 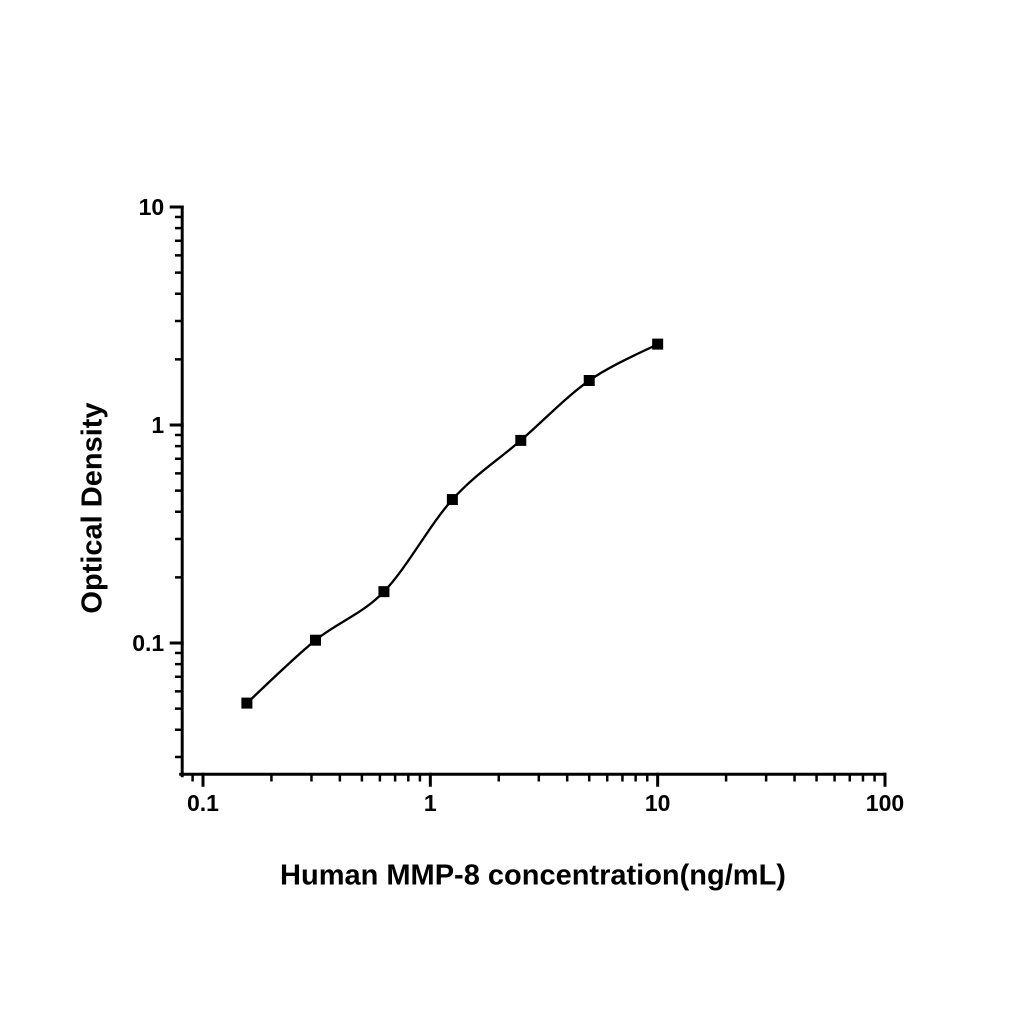 What do you see at coordinates (203, 803) in the screenshot?
I see `x-tick-label: 0.1` at bounding box center [203, 803].